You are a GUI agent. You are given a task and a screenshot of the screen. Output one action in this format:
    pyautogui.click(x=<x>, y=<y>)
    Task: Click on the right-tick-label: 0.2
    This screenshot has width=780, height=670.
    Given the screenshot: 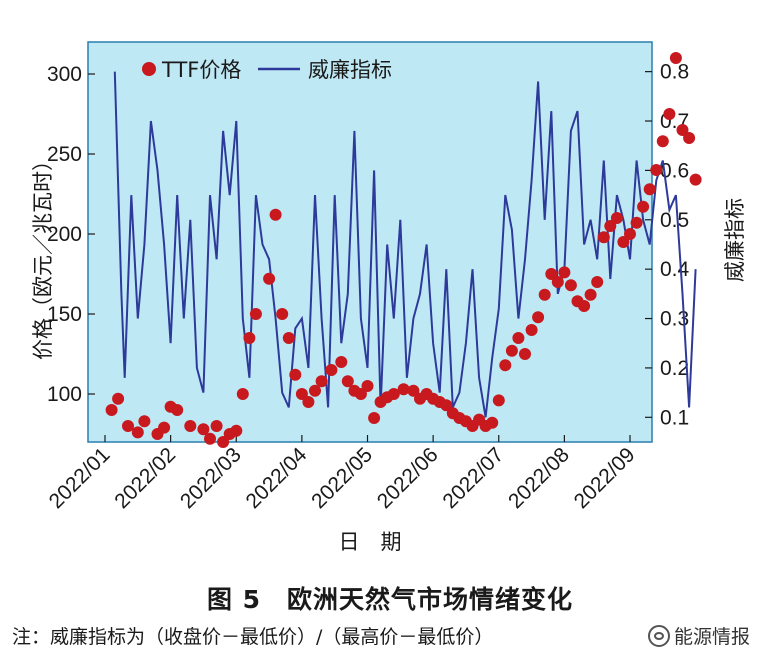 What is the action you would take?
    pyautogui.click(x=674, y=368)
    